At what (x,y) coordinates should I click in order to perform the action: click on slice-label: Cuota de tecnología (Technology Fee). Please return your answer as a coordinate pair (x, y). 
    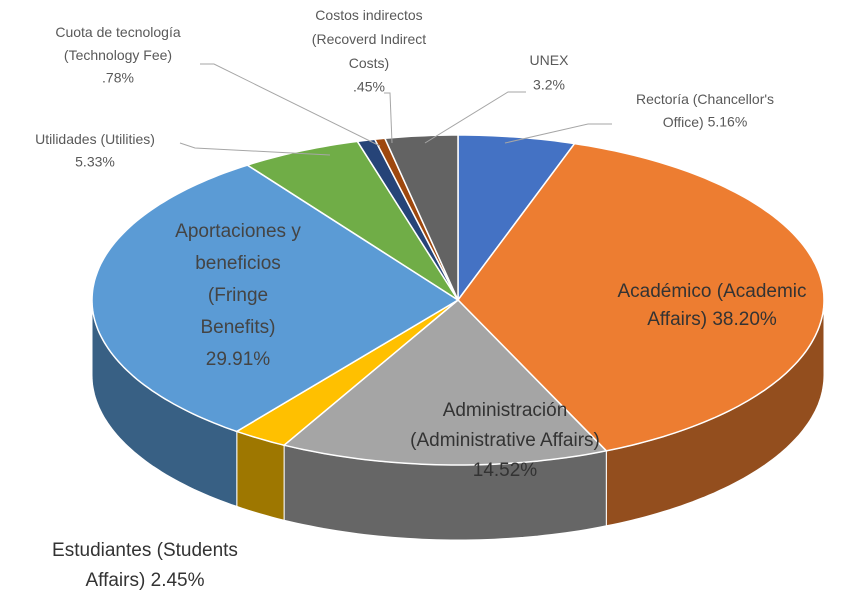
    Looking at the image, I should click on (118, 43).